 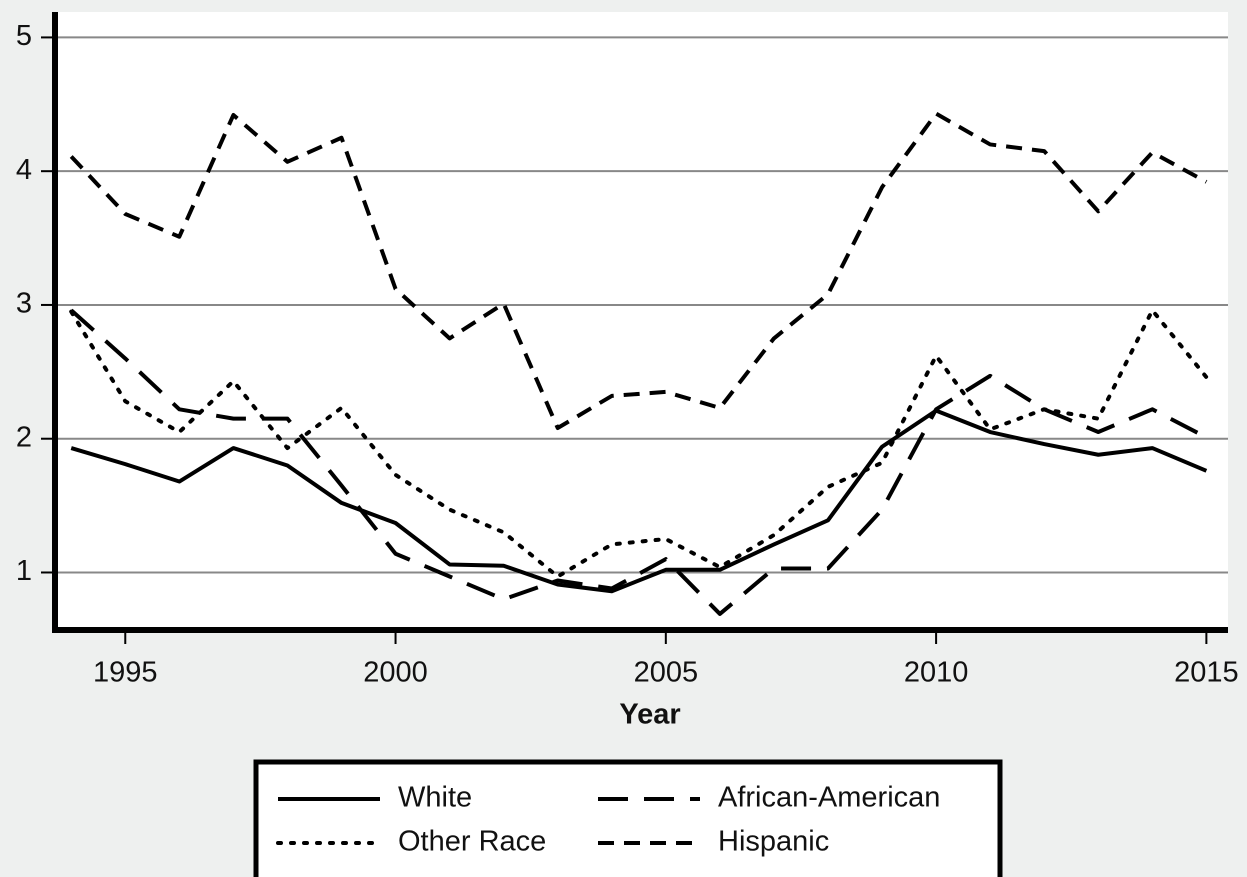 What do you see at coordinates (666, 673) in the screenshot?
I see `x-tick-label: 2005` at bounding box center [666, 673].